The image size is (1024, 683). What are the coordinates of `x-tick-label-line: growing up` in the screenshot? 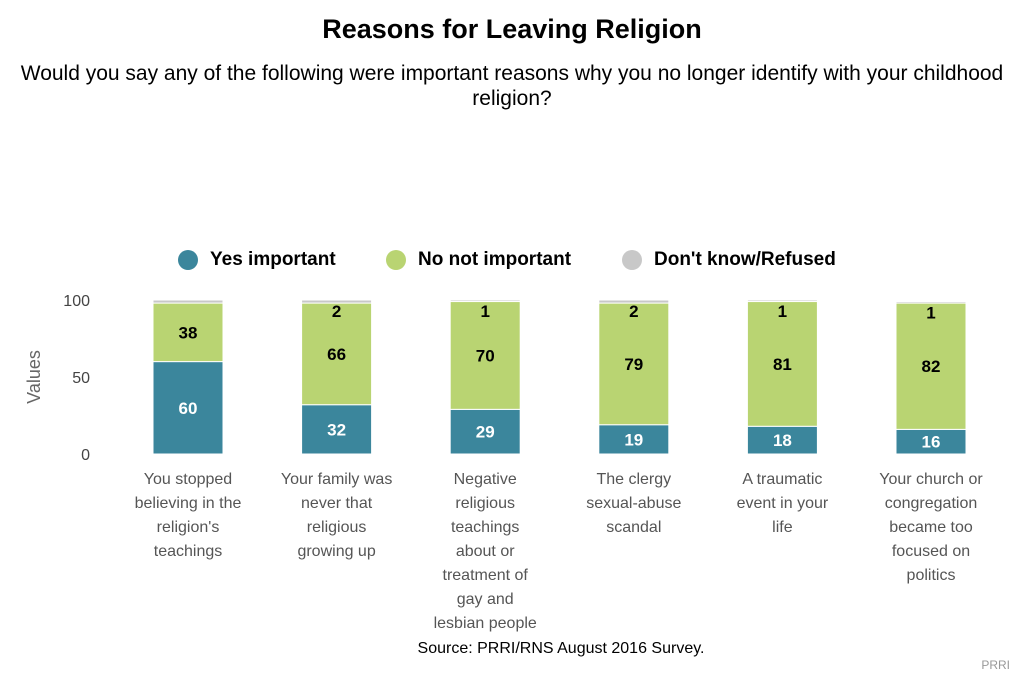 It's located at (336, 551).